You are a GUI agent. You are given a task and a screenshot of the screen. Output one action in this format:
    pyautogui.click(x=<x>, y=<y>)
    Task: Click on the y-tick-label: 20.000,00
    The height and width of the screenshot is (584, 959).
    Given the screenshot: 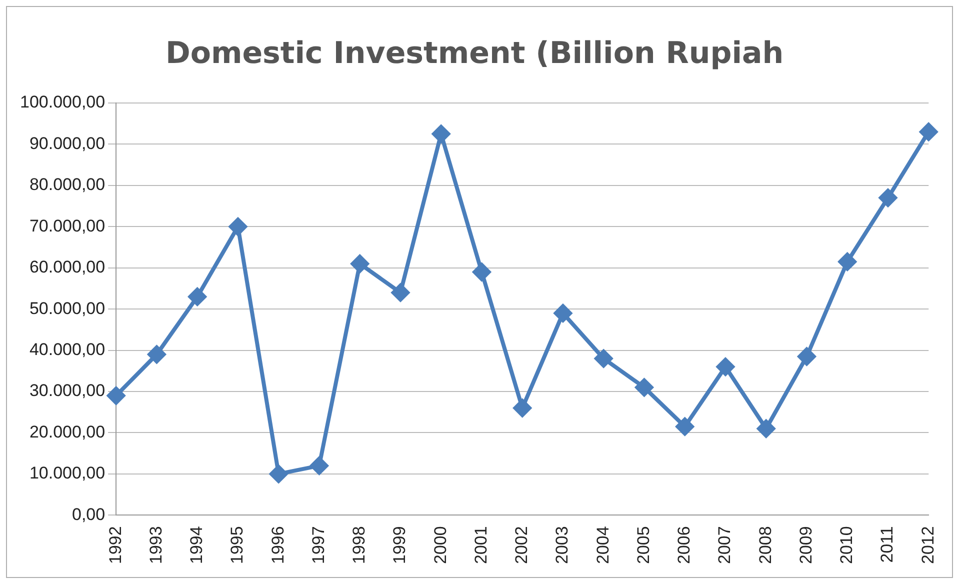 What is the action you would take?
    pyautogui.click(x=67, y=432)
    